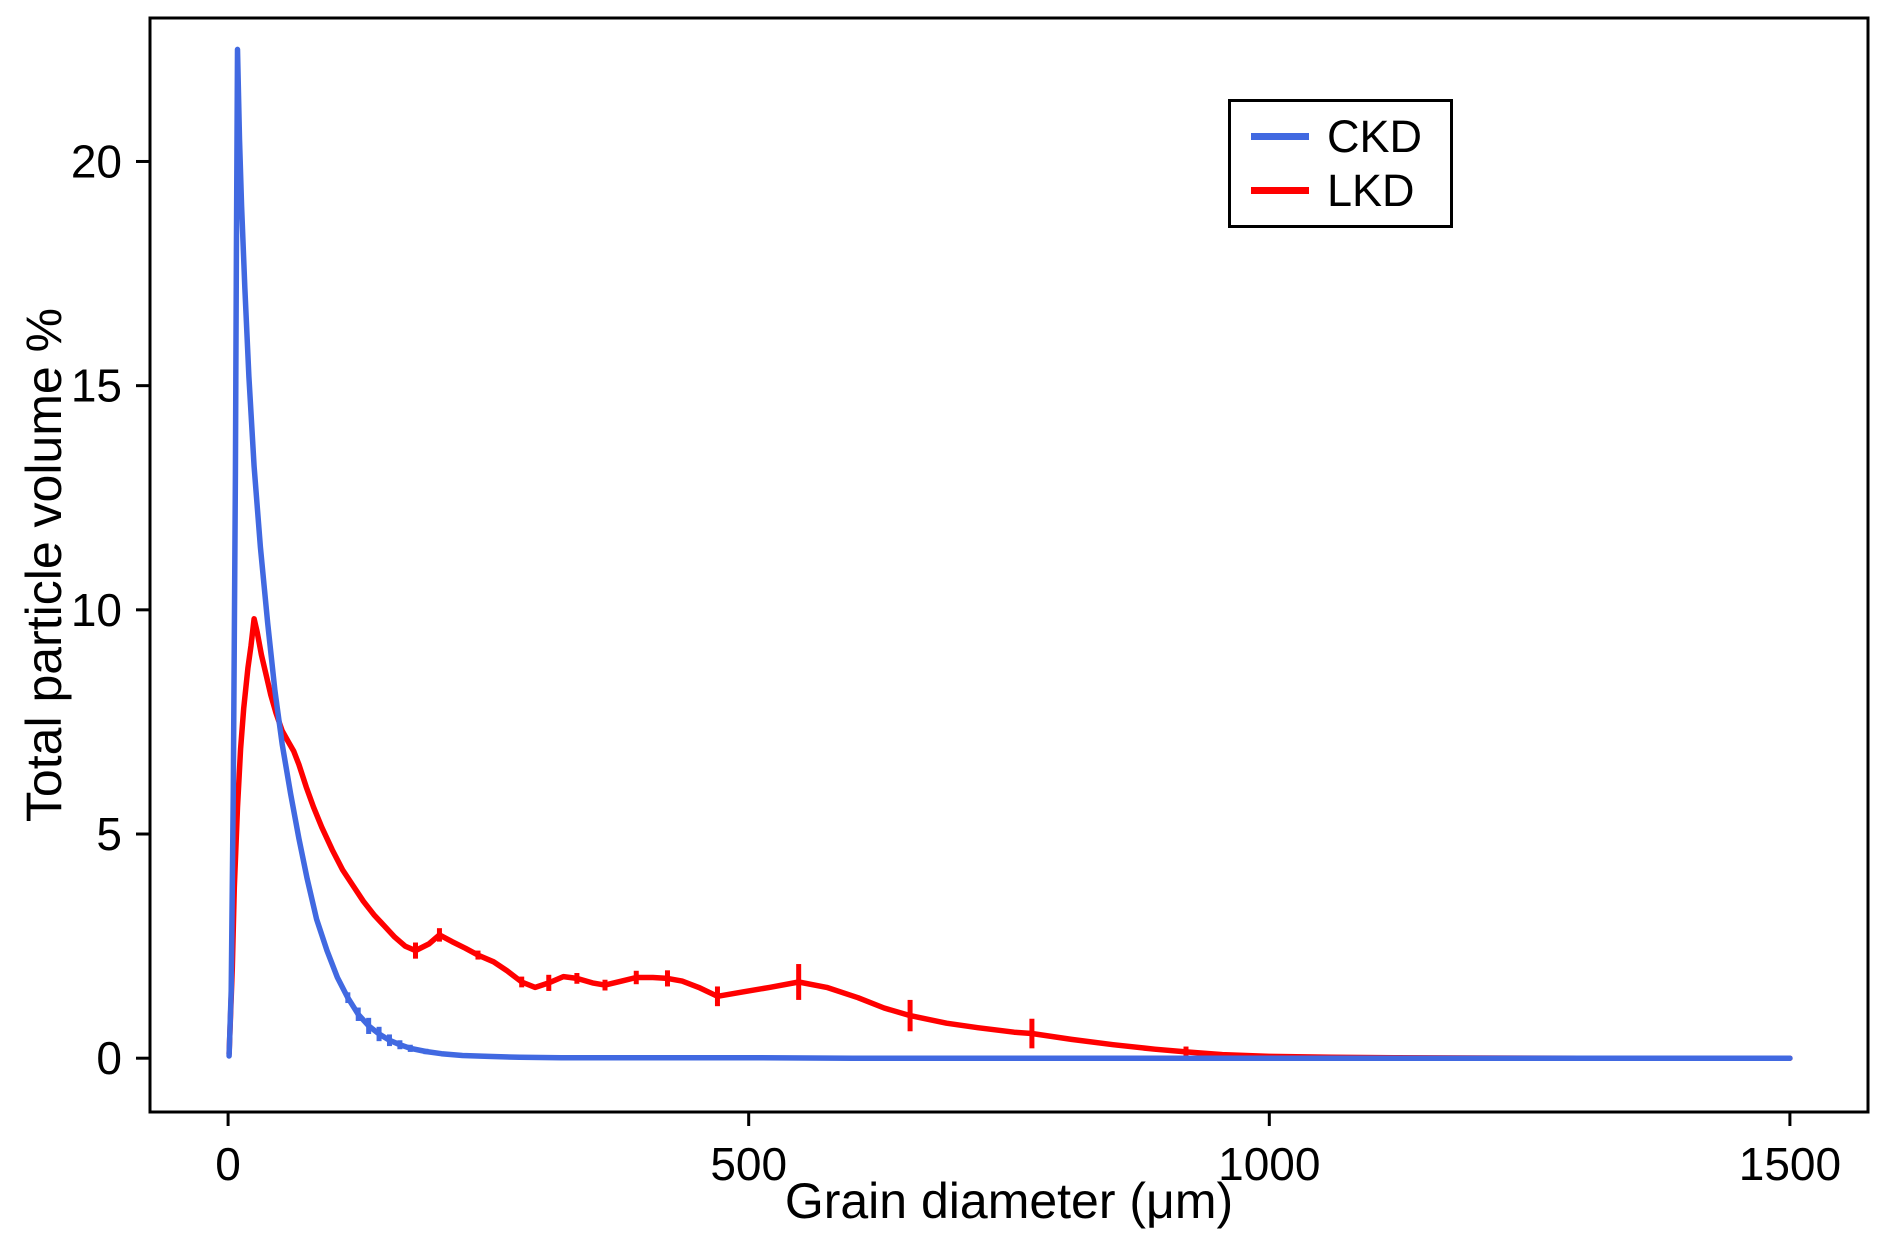 The width and height of the screenshot is (1892, 1234). Describe the element at coordinates (109, 834) in the screenshot. I see `y-tick-label: 5` at that location.